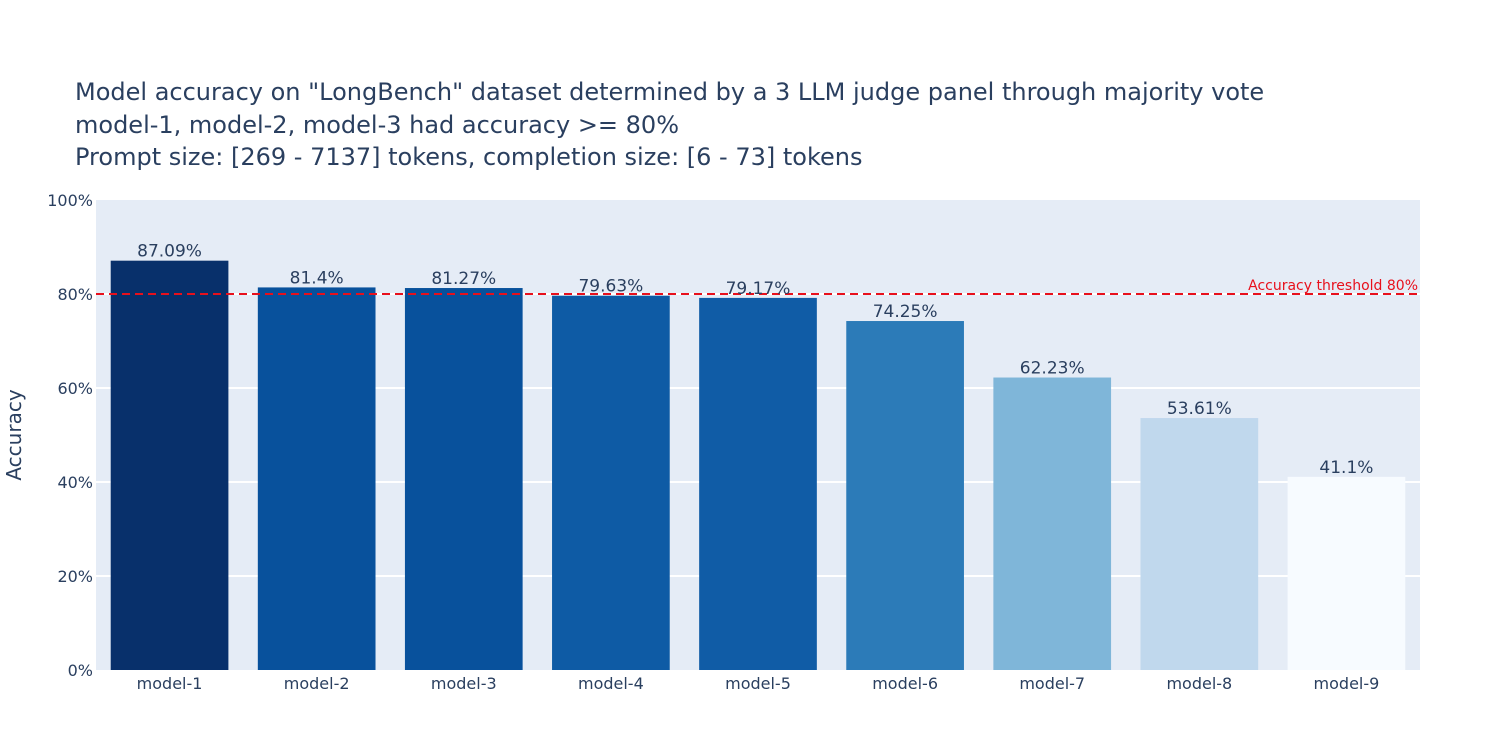 The width and height of the screenshot is (1500, 750). What do you see at coordinates (75, 482) in the screenshot?
I see `y-tick-label: 40%` at bounding box center [75, 482].